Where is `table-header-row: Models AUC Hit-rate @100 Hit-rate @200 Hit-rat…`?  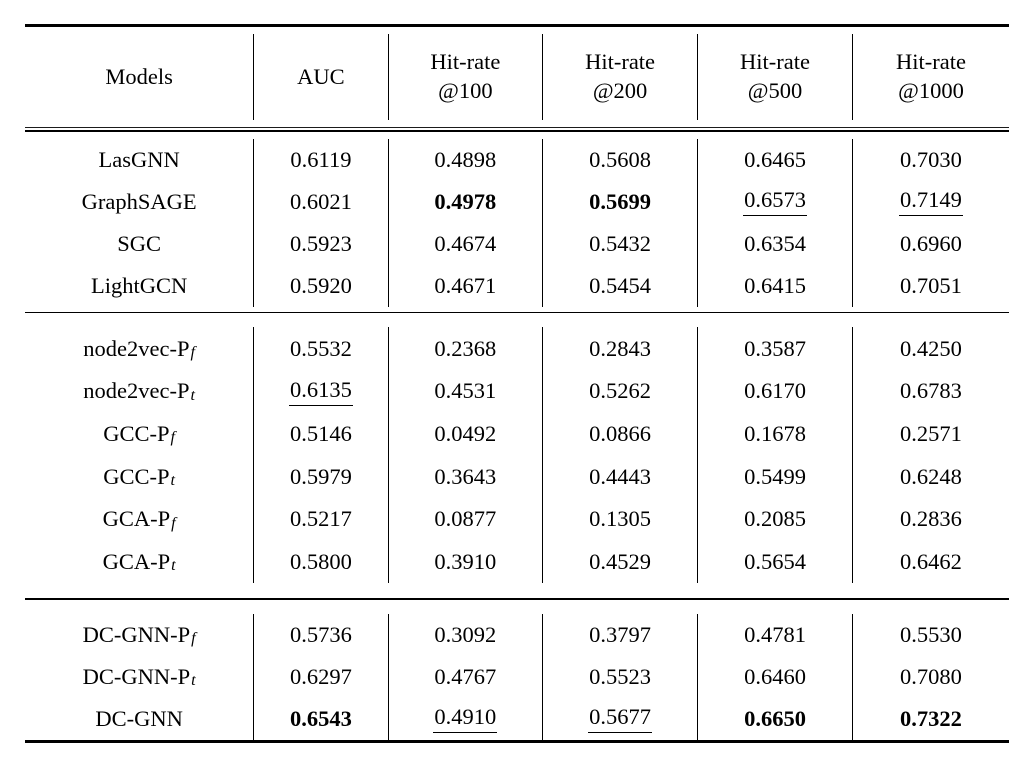 table-header-row: Models AUC Hit-rate @100 Hit-rate @200 Hit-rat… is located at coordinates (517, 77).